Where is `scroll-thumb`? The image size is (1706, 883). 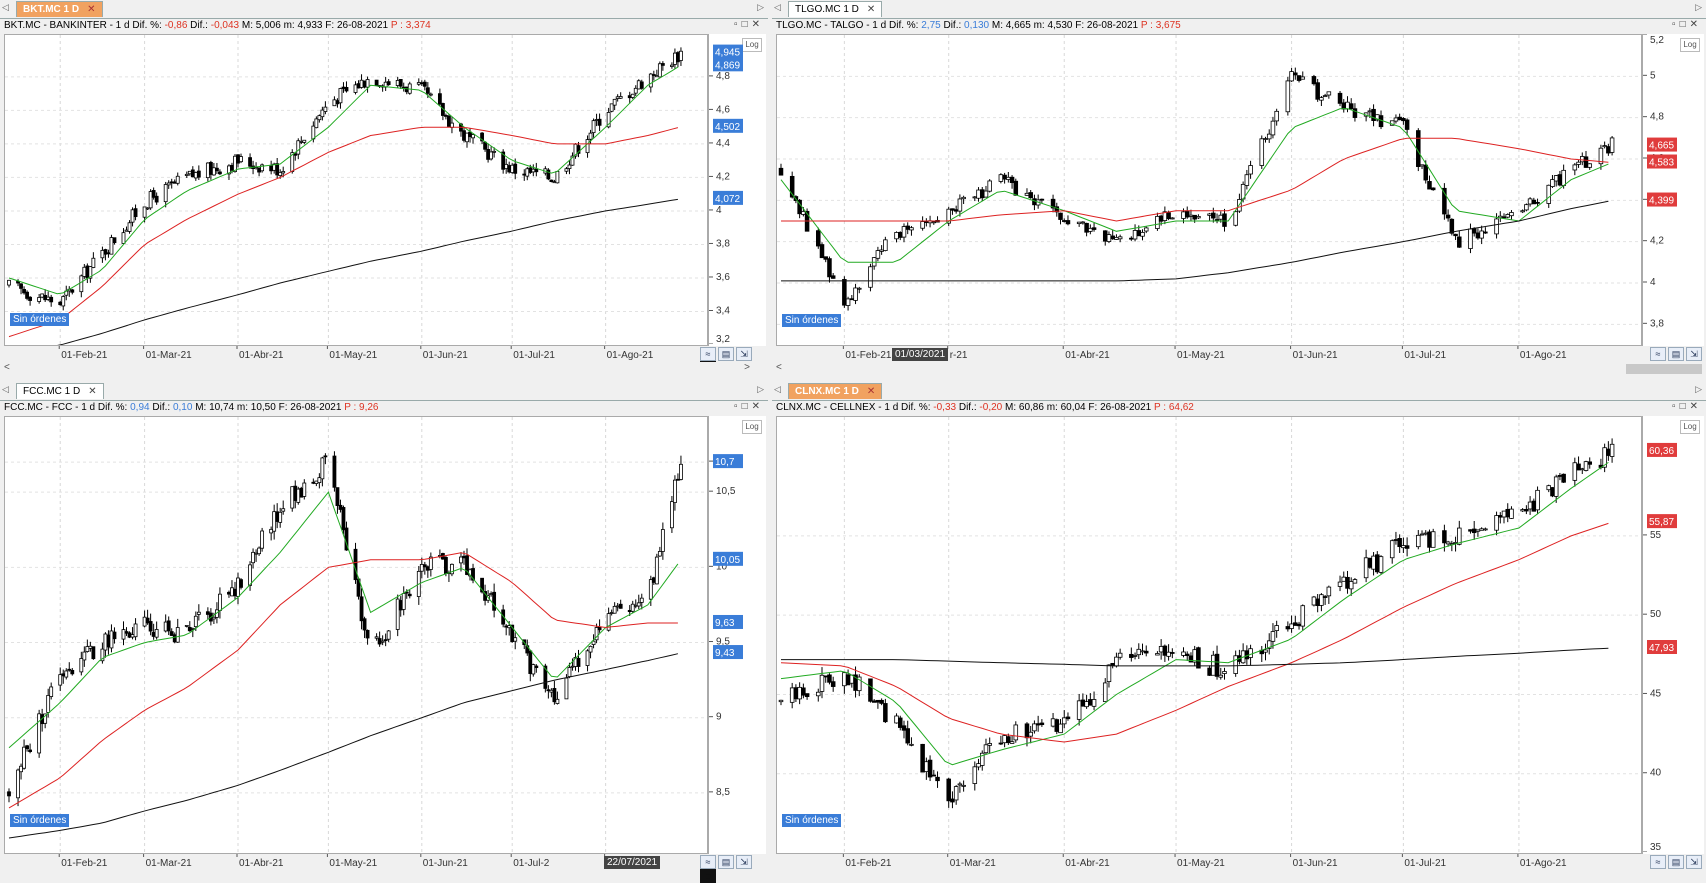
scroll-thumb is located at coordinates (1664, 369).